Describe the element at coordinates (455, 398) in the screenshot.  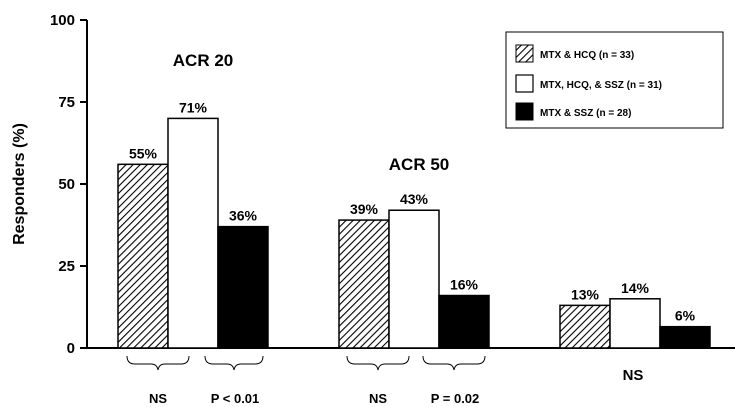
I see `stat-acr50-p: P = 0.02` at that location.